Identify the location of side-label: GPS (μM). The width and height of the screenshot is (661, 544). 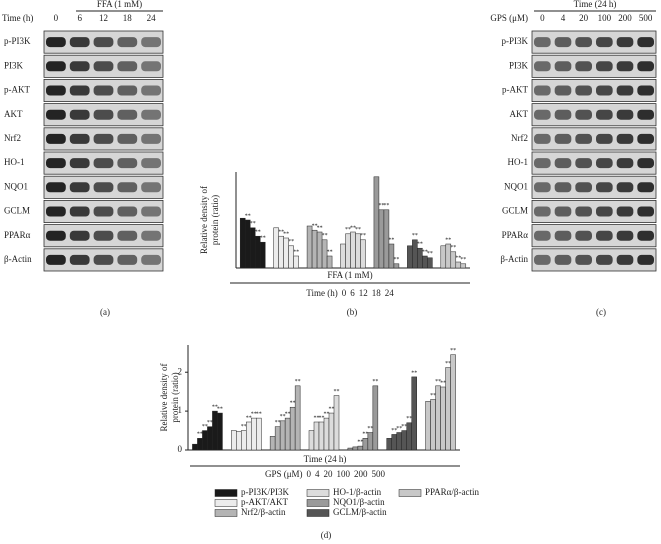
(509, 18).